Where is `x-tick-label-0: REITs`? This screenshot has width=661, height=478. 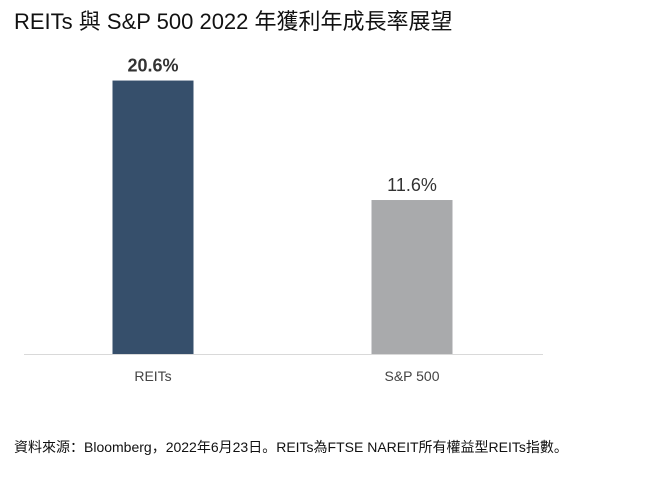
x-tick-label-0: REITs is located at coordinates (152, 376).